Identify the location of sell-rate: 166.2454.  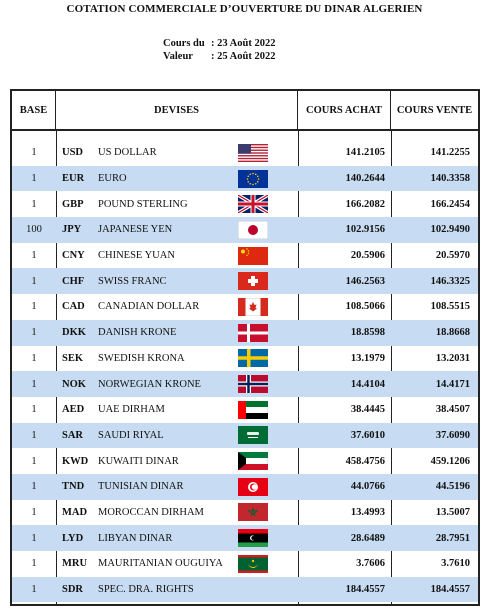
(450, 204).